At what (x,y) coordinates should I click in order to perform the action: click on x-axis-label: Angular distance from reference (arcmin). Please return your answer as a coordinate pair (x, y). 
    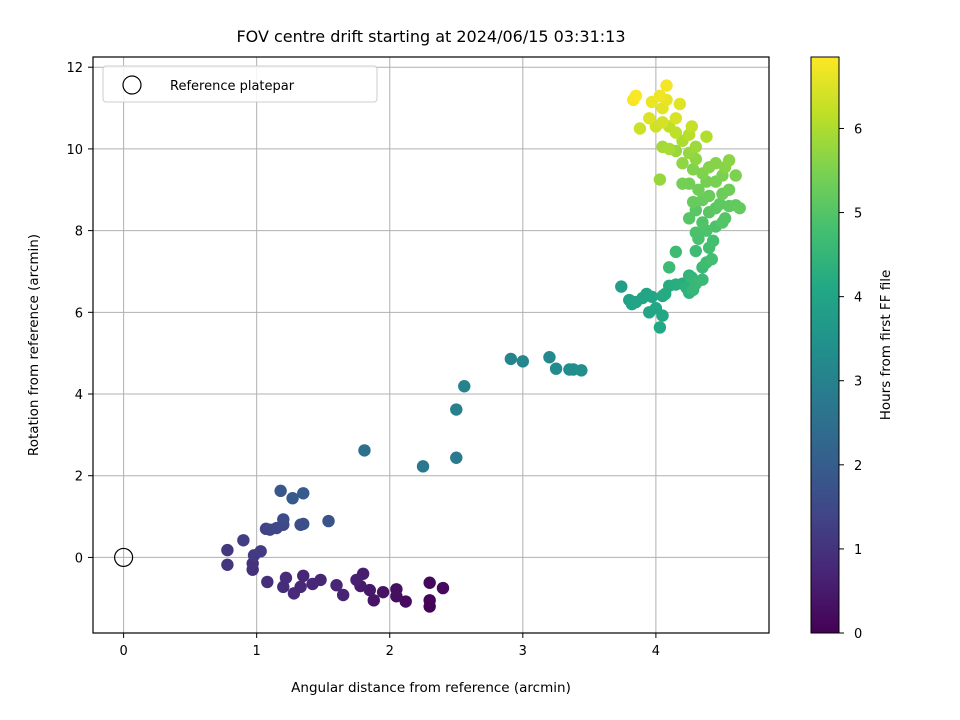
    Looking at the image, I should click on (431, 688).